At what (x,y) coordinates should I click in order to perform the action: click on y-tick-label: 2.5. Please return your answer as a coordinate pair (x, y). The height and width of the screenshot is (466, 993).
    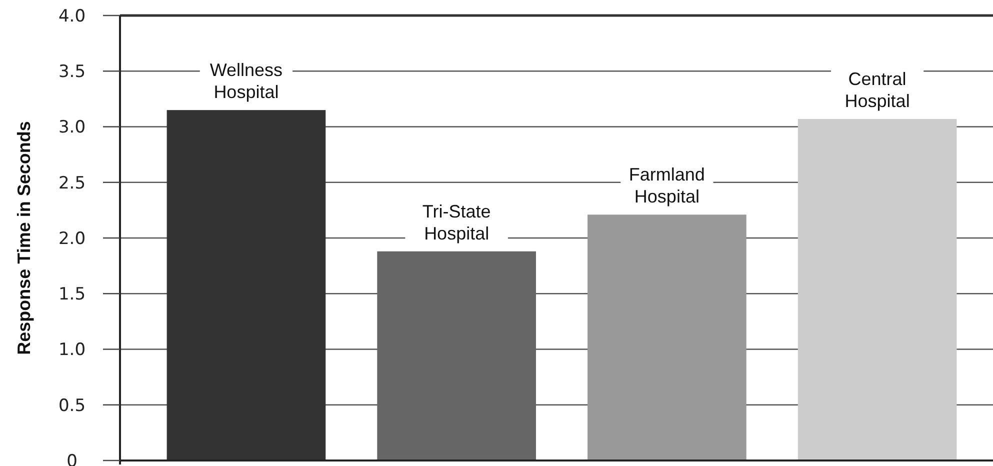
    Looking at the image, I should click on (72, 183).